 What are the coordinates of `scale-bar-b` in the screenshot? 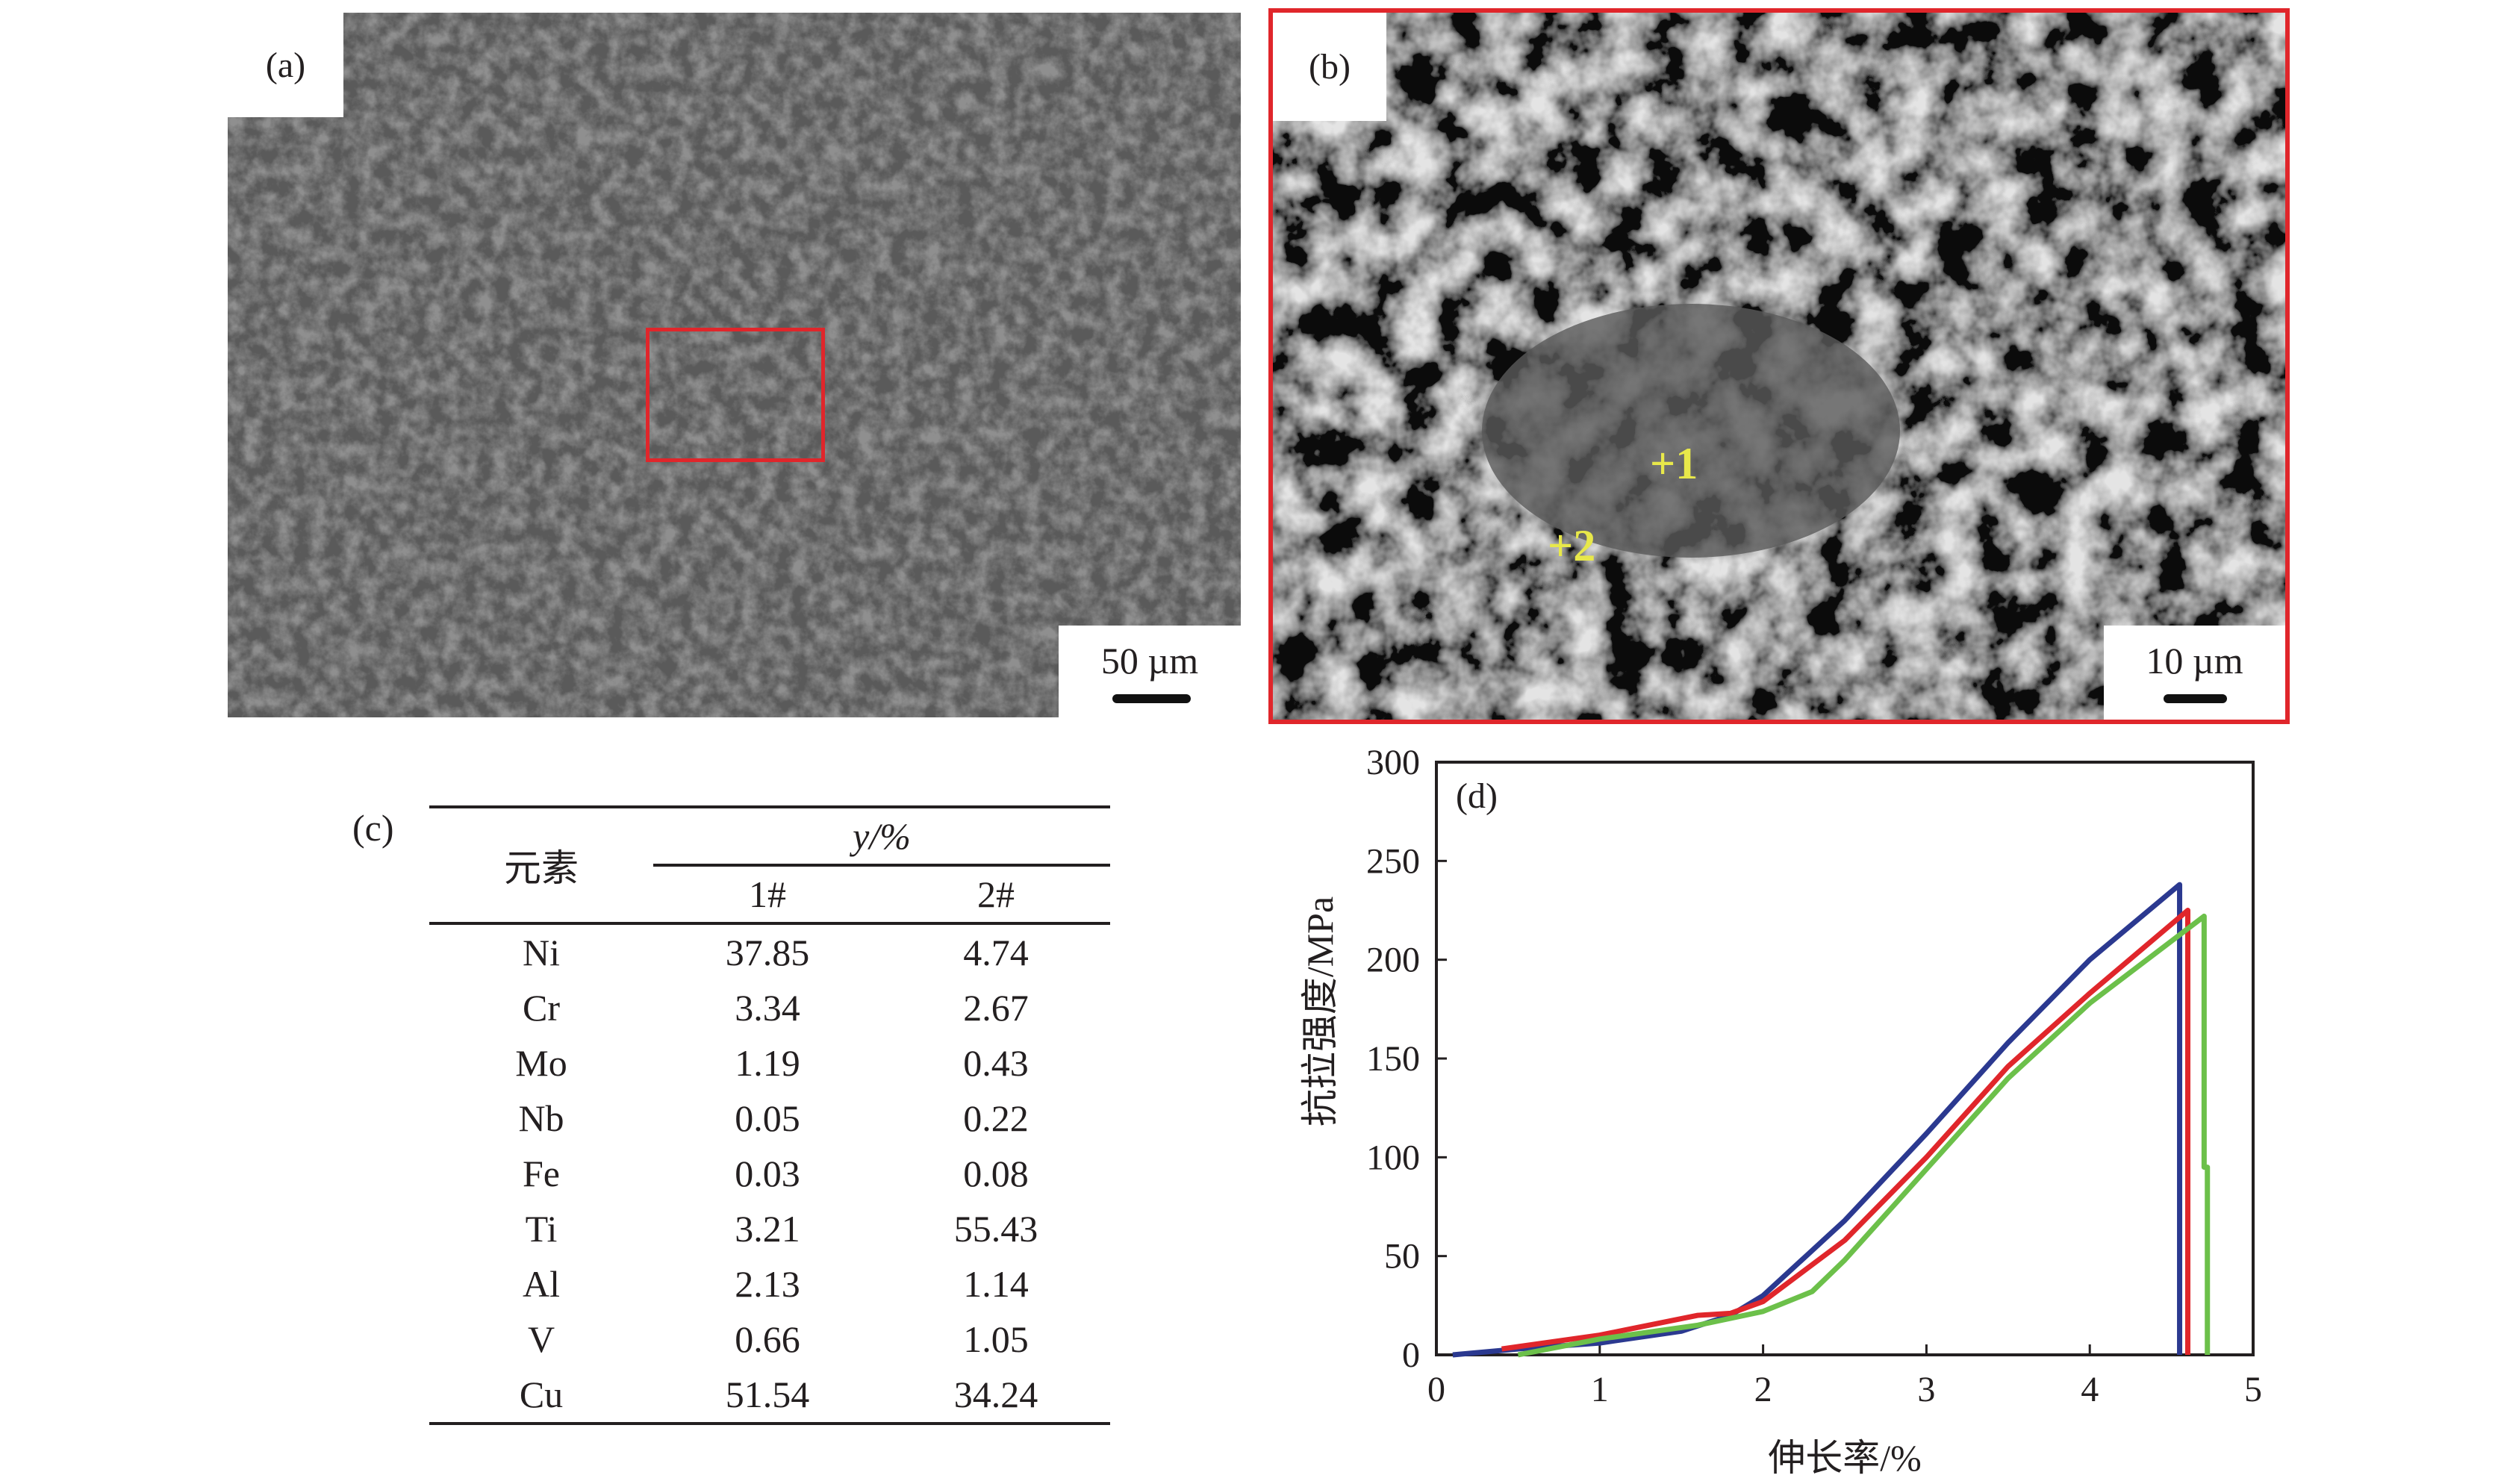 It's located at (2195, 698).